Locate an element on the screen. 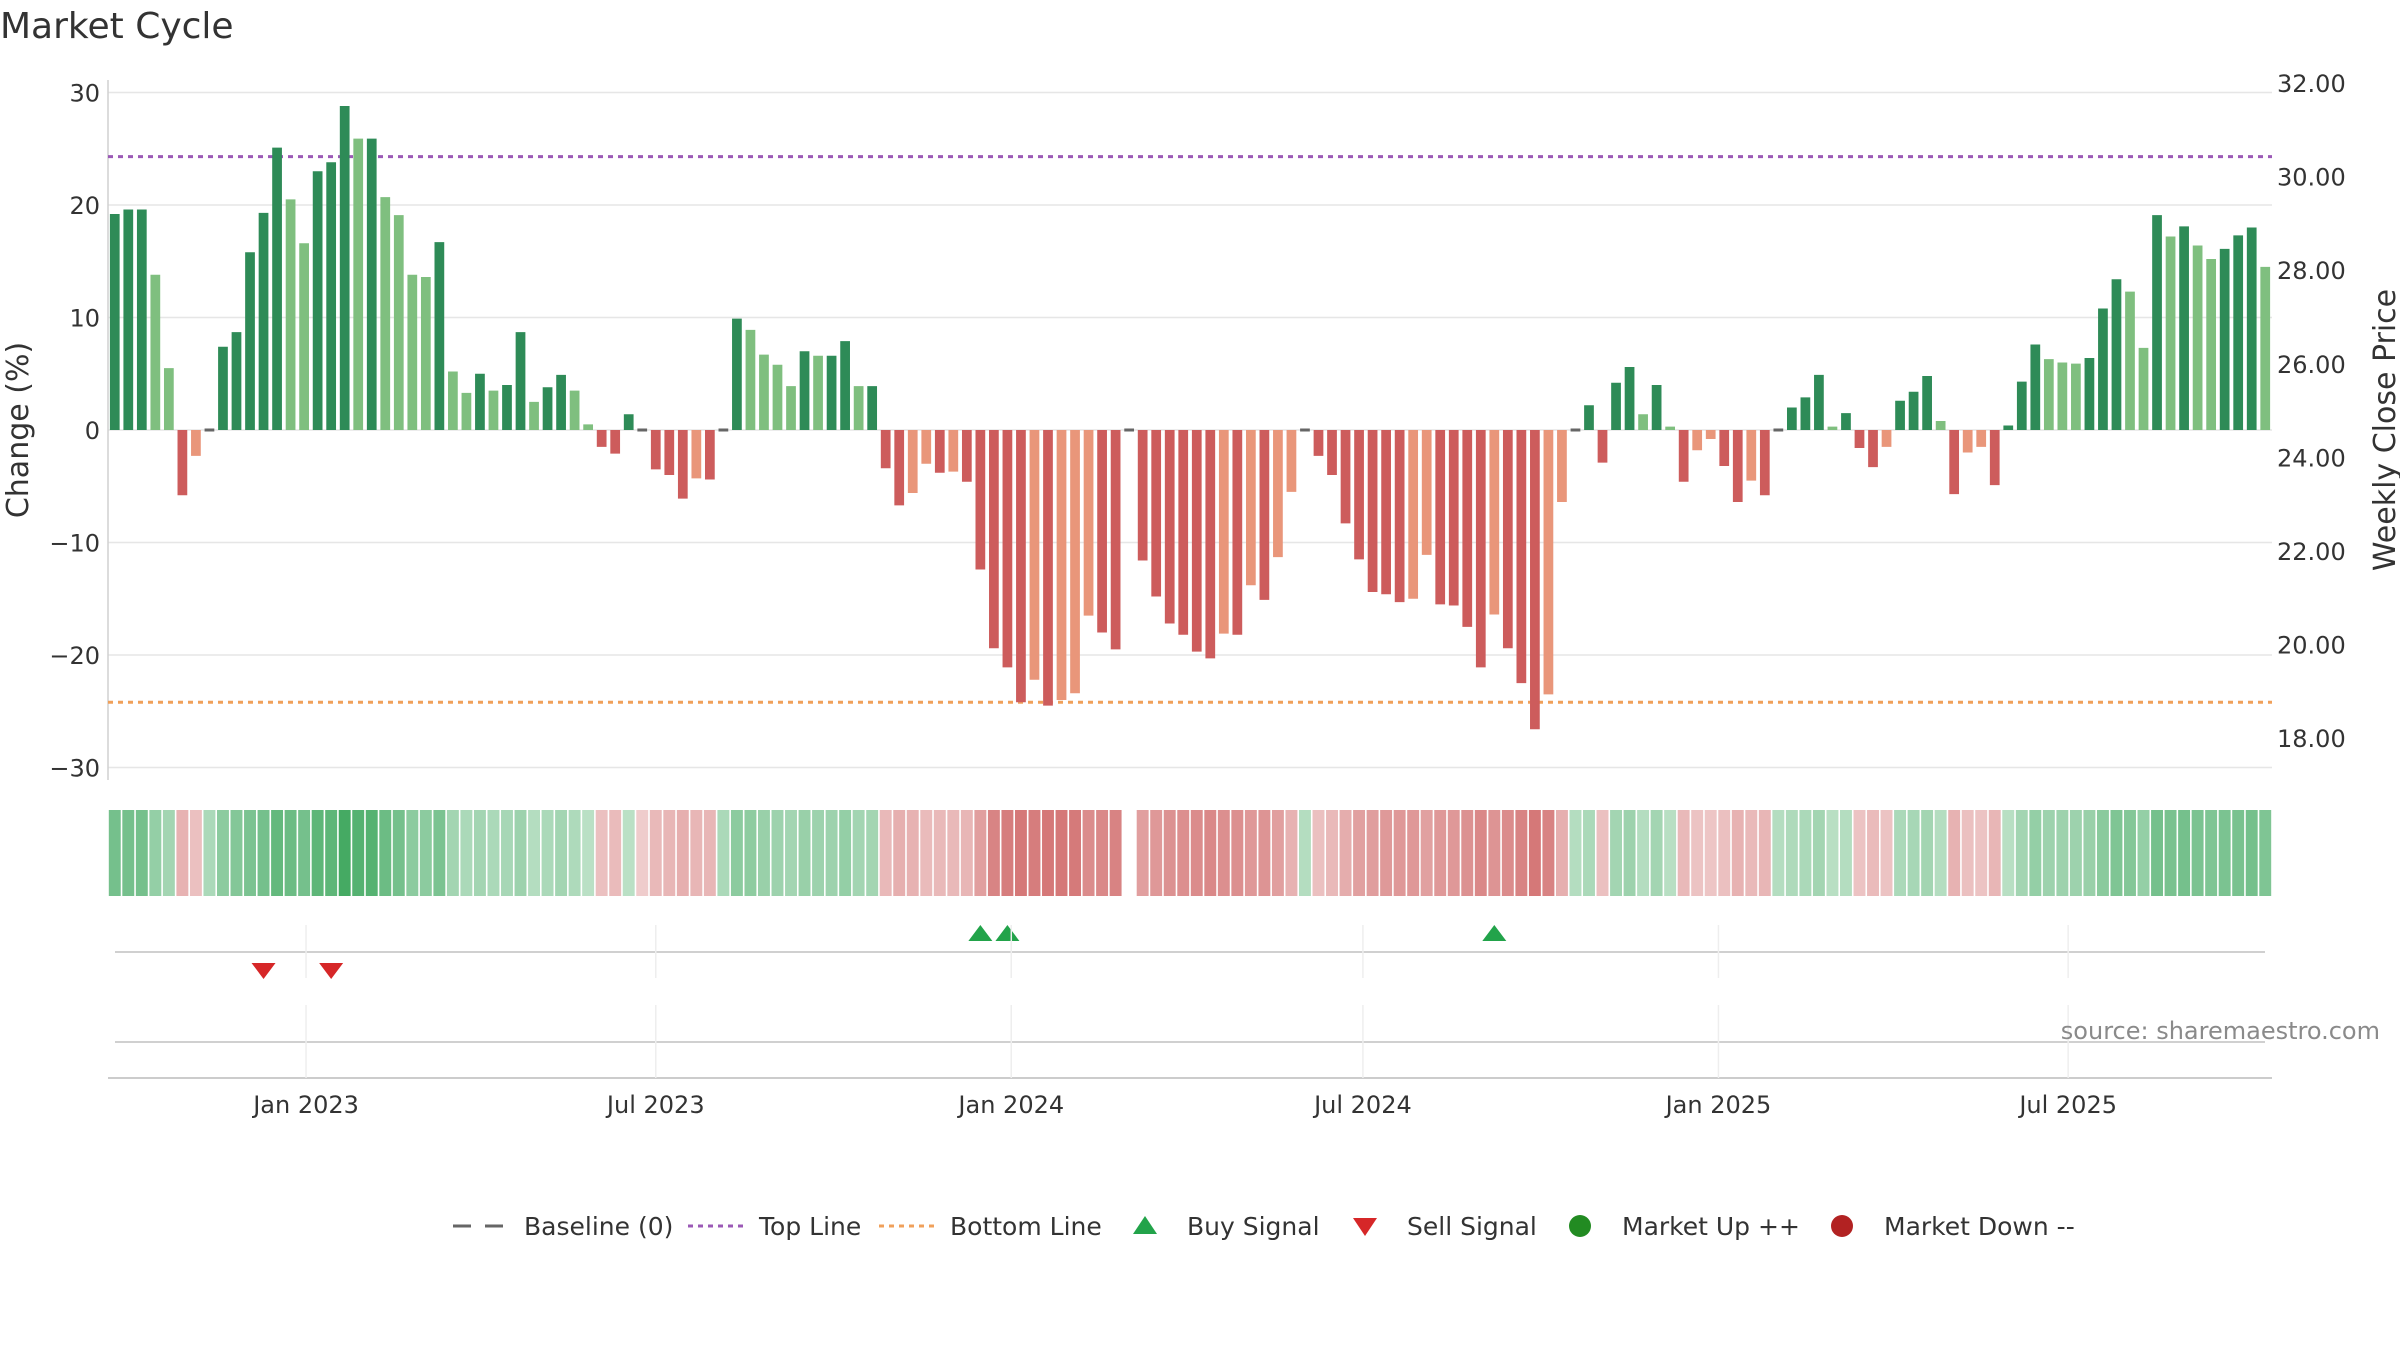 Image resolution: width=2400 pixels, height=1350 pixels. baseline-segment is located at coordinates (723, 430).